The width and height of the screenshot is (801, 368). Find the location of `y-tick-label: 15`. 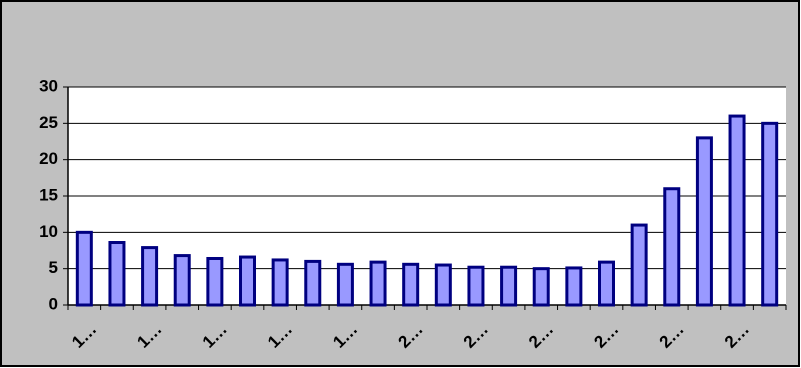

y-tick-label: 15 is located at coordinates (48, 194).